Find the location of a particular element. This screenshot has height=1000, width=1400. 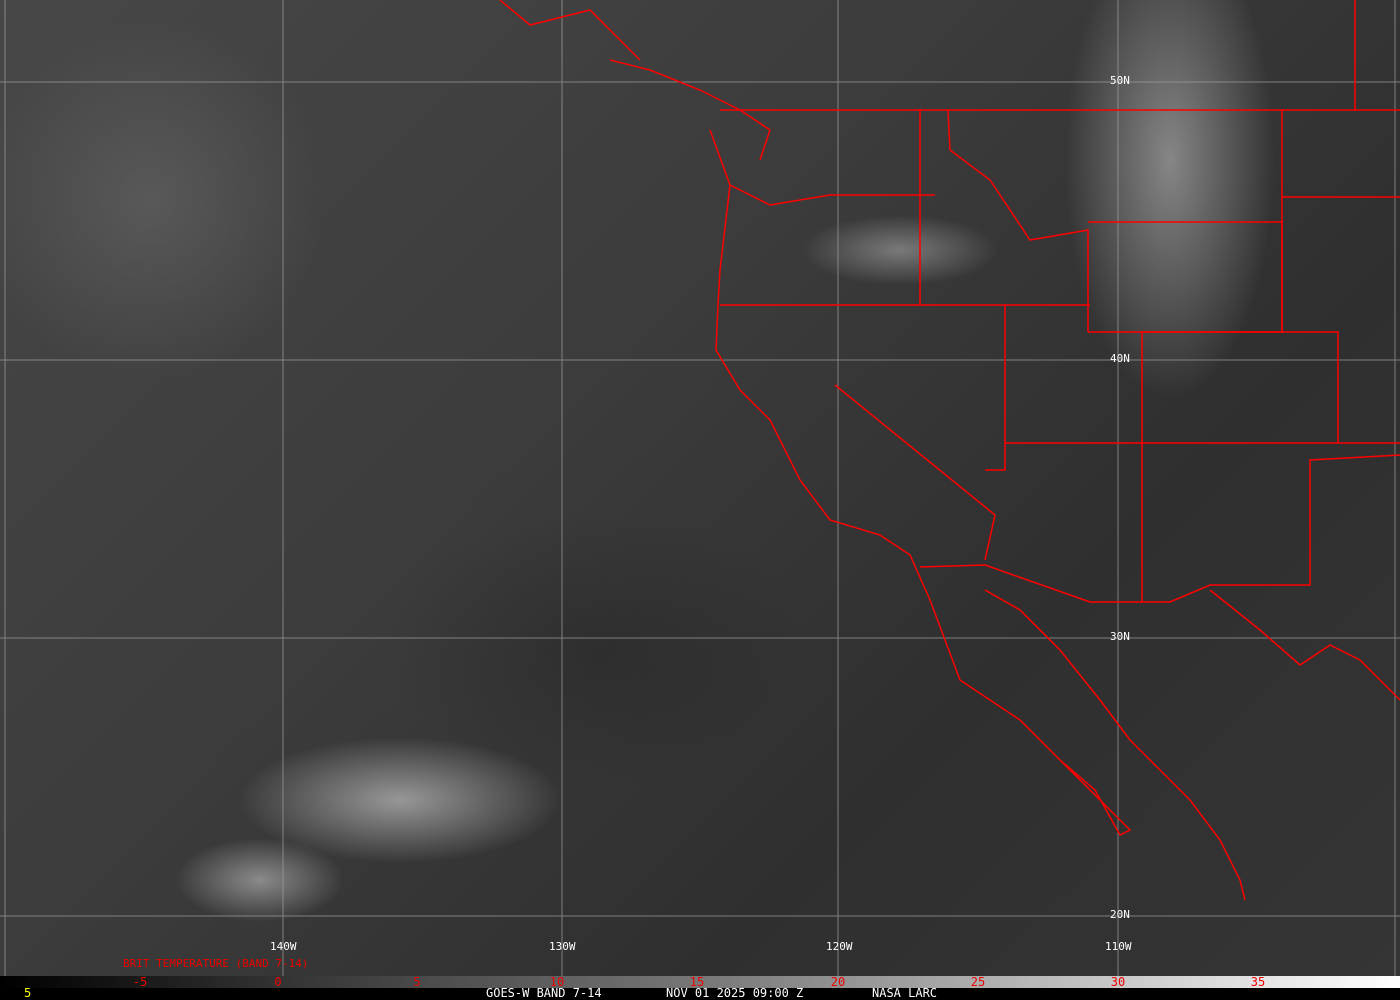

lat-label-30n: 30N is located at coordinates (1120, 636).